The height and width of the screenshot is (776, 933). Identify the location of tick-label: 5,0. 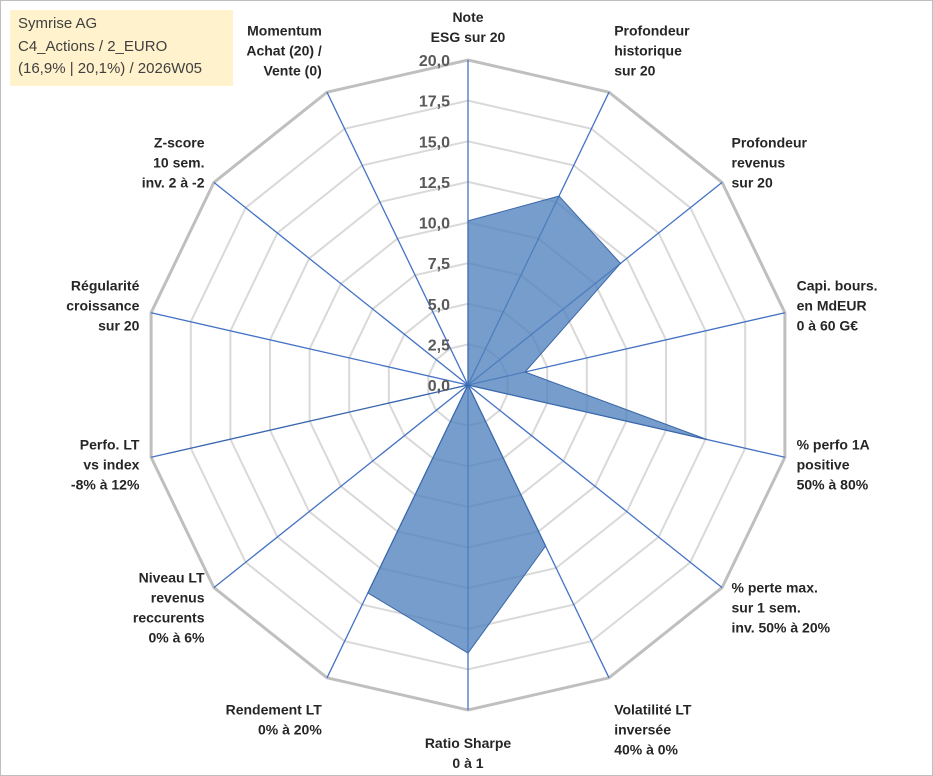
(439, 305).